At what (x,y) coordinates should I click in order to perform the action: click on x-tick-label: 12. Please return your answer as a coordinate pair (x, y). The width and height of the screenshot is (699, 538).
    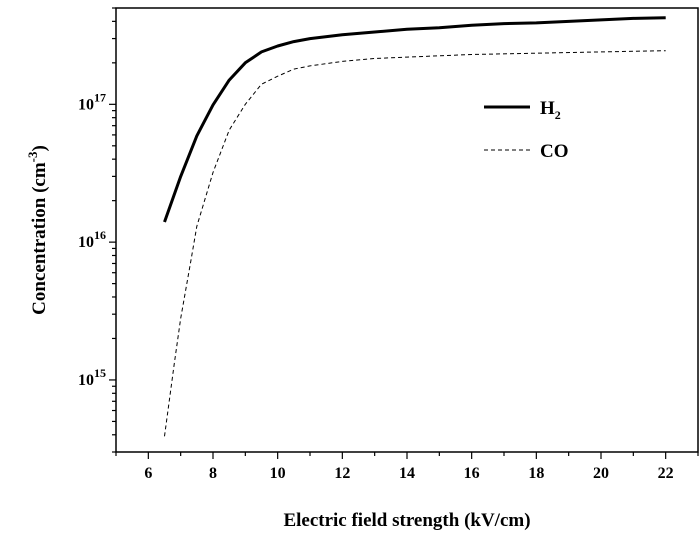
    Looking at the image, I should click on (342, 473).